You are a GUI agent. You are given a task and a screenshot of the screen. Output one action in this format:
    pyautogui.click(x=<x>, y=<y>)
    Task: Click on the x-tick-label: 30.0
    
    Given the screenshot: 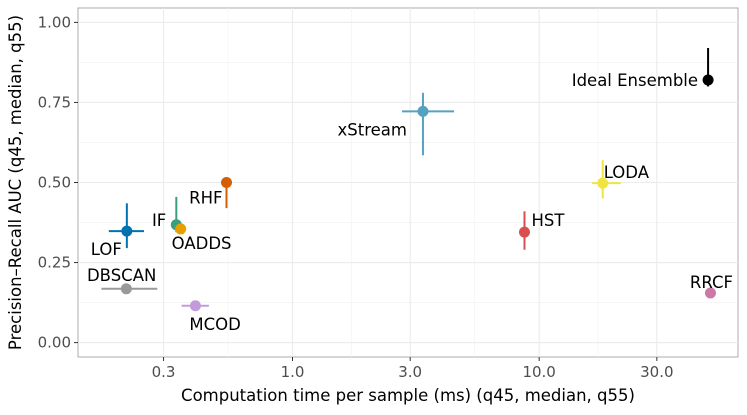 What is the action you would take?
    pyautogui.click(x=656, y=372)
    